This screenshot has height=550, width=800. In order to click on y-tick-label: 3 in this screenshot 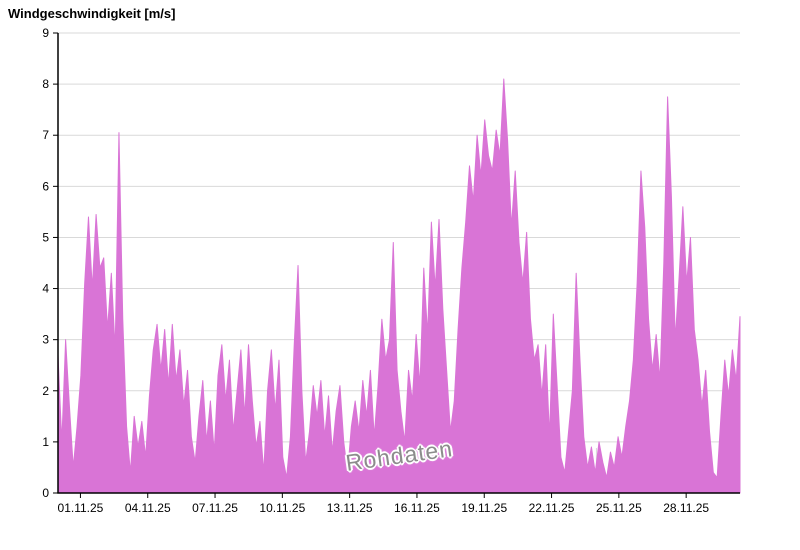, I will do `click(45, 340)`.